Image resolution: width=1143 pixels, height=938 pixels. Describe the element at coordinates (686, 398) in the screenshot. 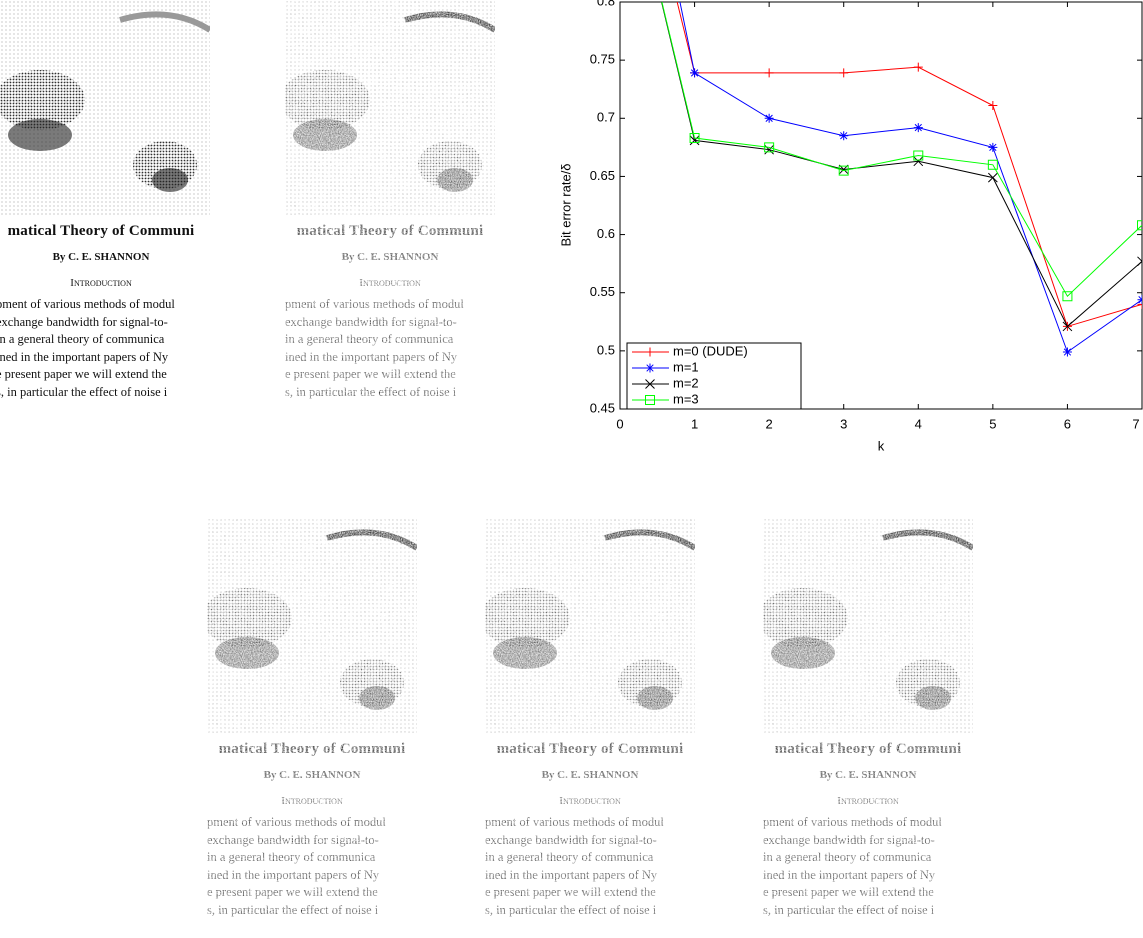

I see `legend-label: m=3` at that location.